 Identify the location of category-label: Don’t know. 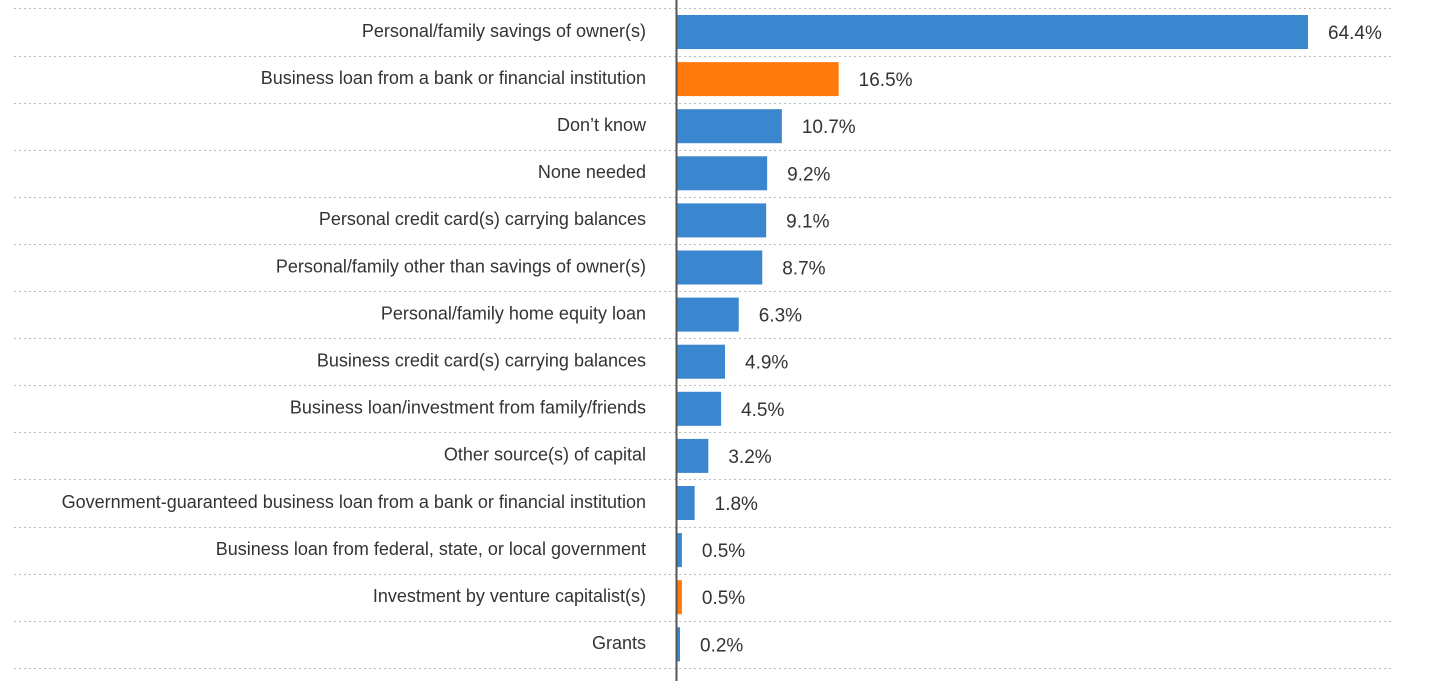
(602, 125).